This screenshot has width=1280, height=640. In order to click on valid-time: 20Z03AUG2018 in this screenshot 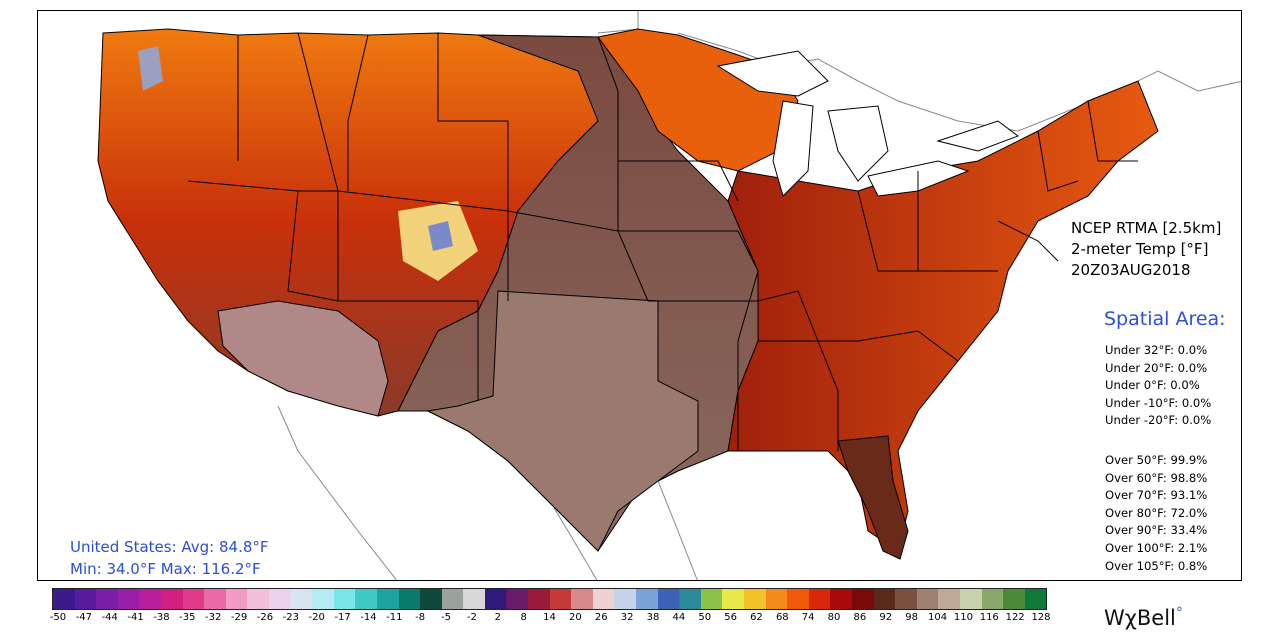, I will do `click(1131, 270)`.